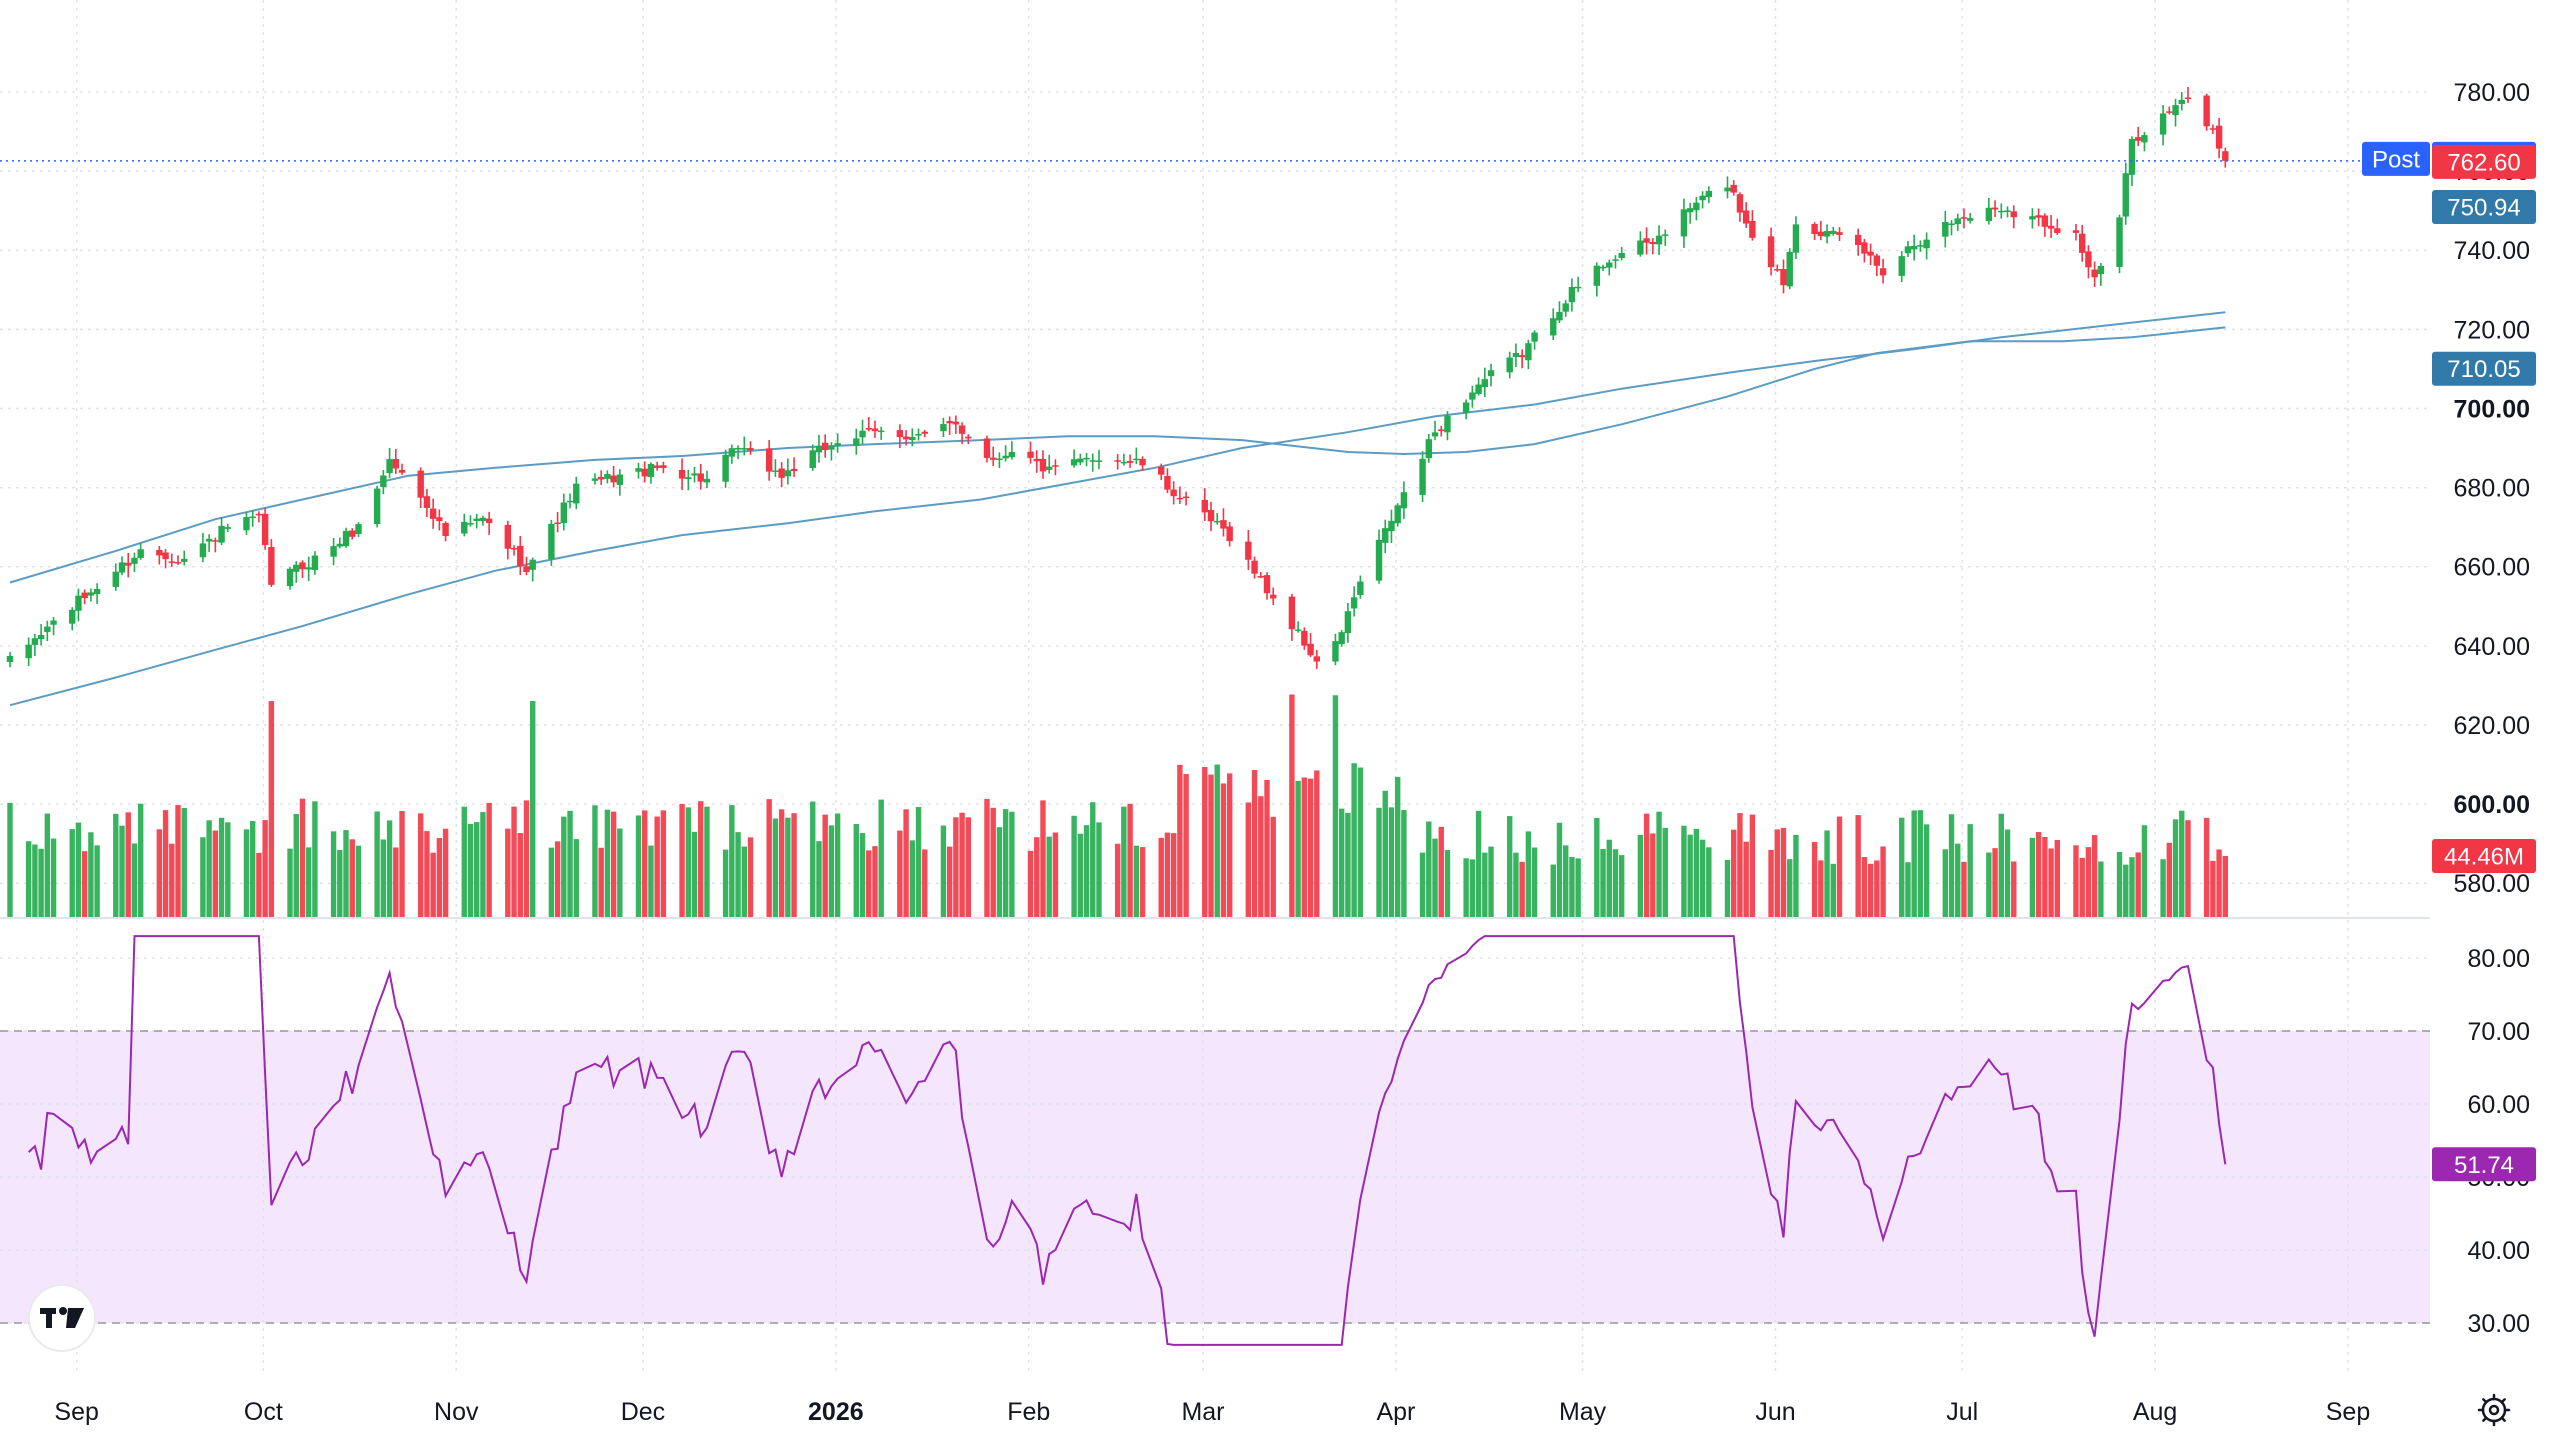 This screenshot has height=1445, width=2560. Describe the element at coordinates (2494, 1410) in the screenshot. I see `settings-icon` at that location.